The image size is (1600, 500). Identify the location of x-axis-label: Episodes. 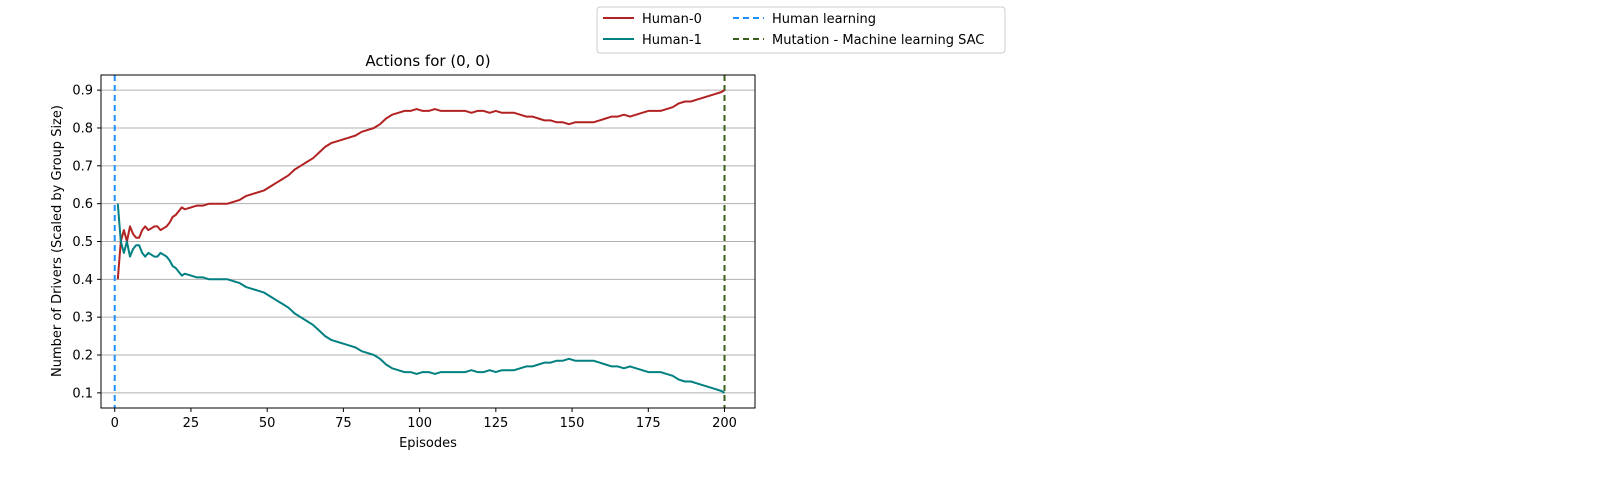
(428, 443).